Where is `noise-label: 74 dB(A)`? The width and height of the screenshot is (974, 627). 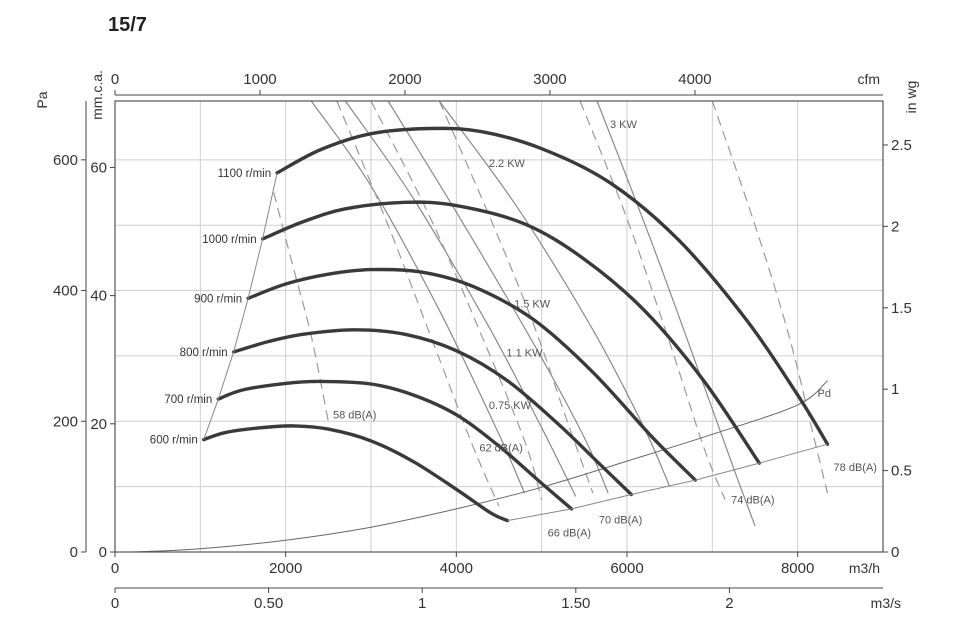
noise-label: 74 dB(A) is located at coordinates (752, 501).